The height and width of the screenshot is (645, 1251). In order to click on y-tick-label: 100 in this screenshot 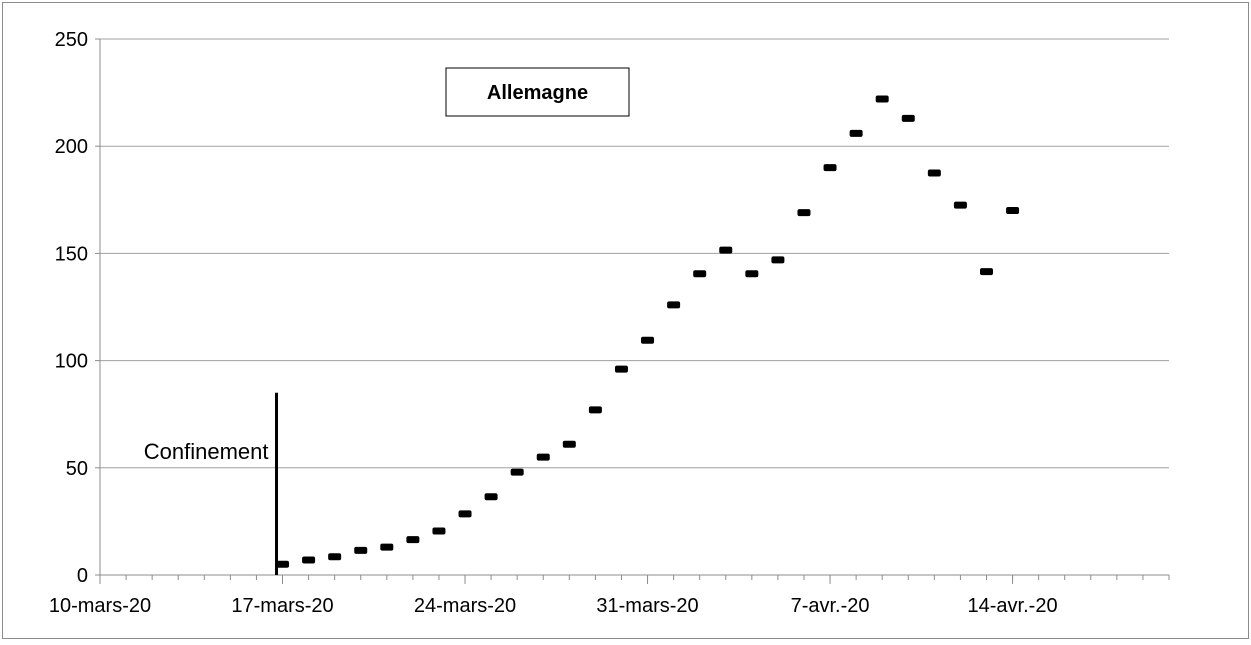, I will do `click(71, 362)`.